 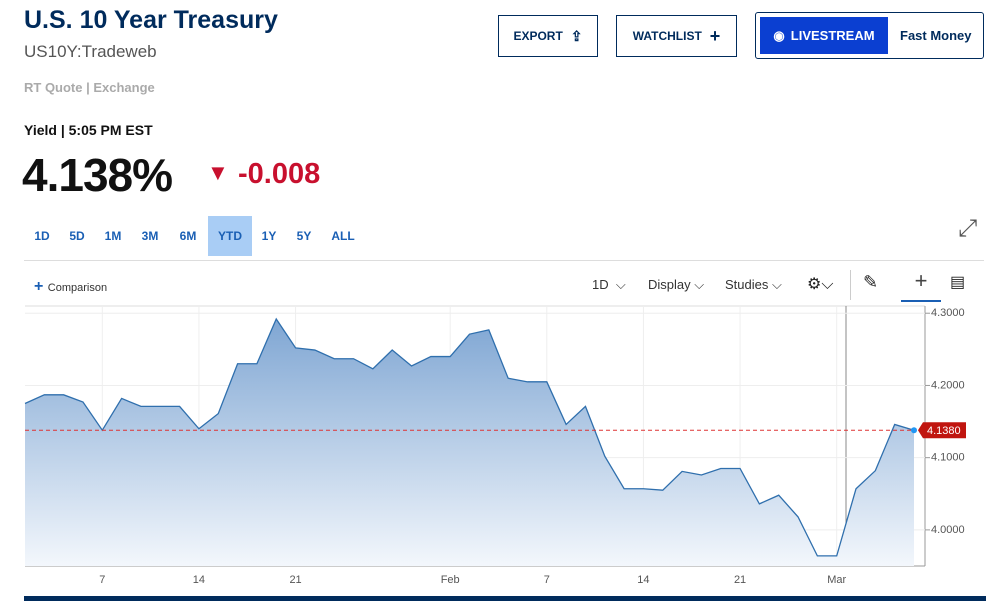 What do you see at coordinates (538, 36) in the screenshot?
I see `export-label: EXPORT` at bounding box center [538, 36].